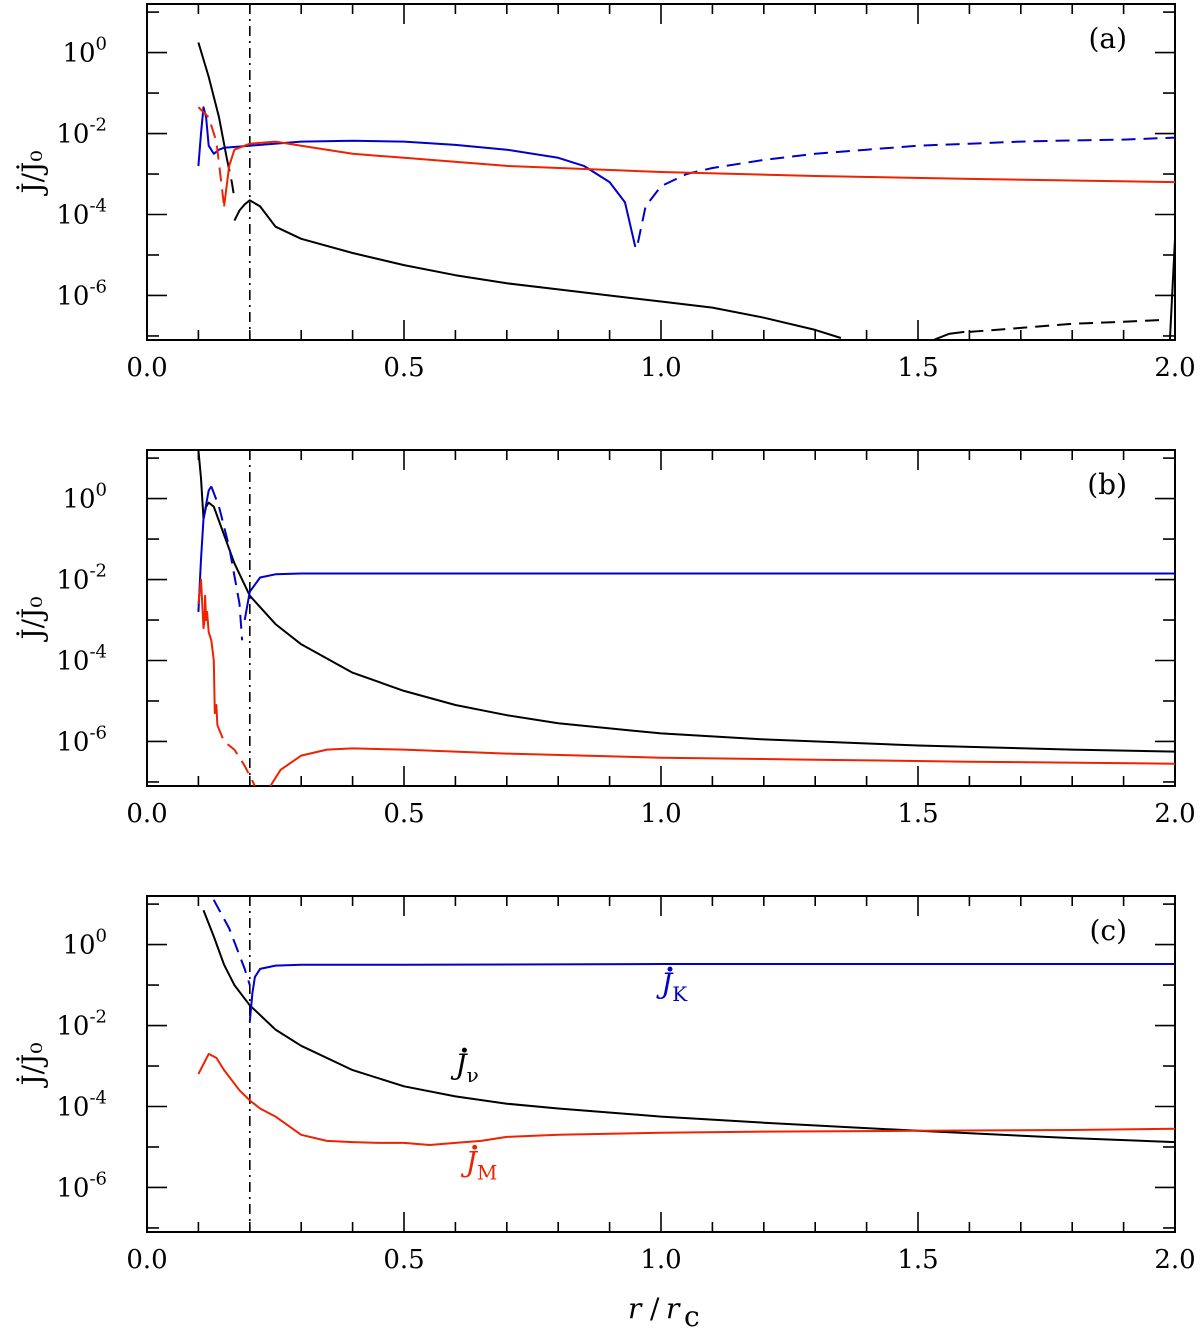  I want to click on x-axis-title: r / r c, so click(664, 1312).